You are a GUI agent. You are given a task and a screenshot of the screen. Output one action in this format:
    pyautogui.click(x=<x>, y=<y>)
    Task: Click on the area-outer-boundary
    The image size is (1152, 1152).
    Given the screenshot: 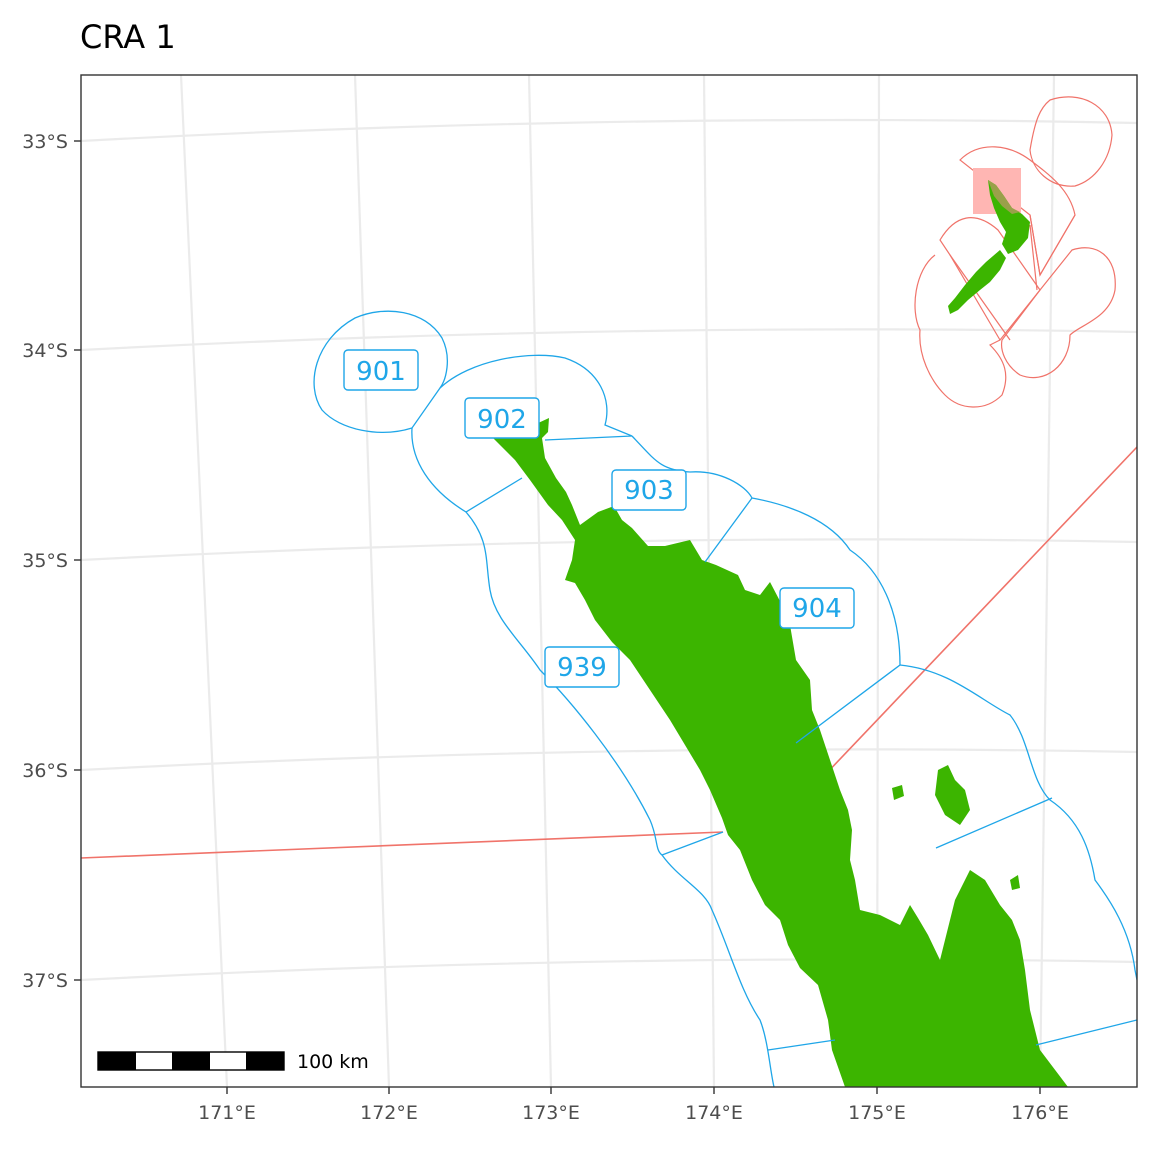 What is the action you would take?
    pyautogui.click(x=1018, y=822)
    